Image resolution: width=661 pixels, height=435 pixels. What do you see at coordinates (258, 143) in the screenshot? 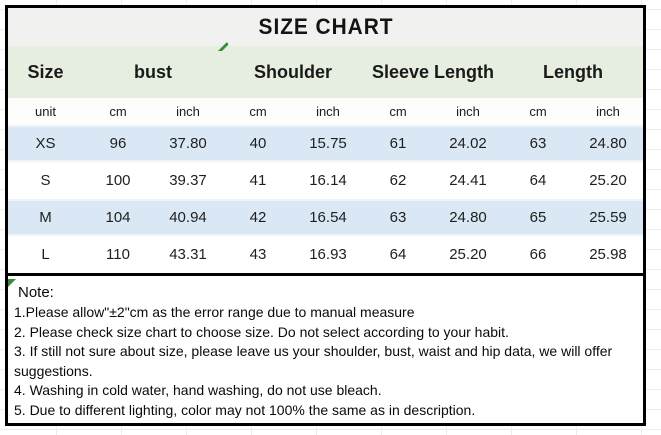
I see `value-cell: 40` at bounding box center [258, 143].